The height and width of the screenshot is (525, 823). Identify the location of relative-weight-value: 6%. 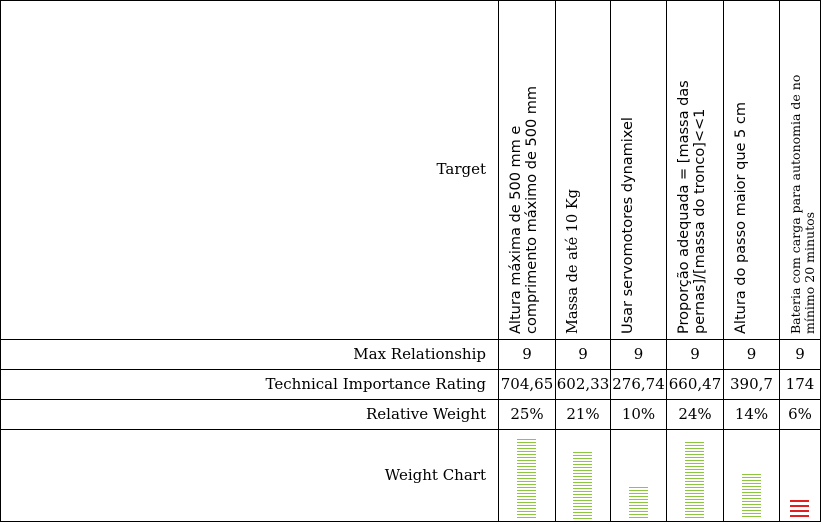
(800, 414).